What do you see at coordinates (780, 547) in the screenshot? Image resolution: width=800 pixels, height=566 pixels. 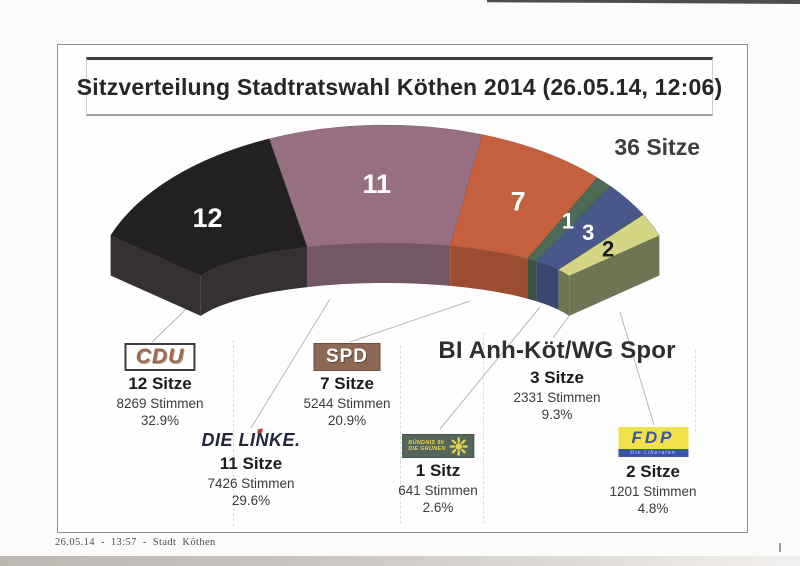 I see `scan-artifact-edge-tick` at bounding box center [780, 547].